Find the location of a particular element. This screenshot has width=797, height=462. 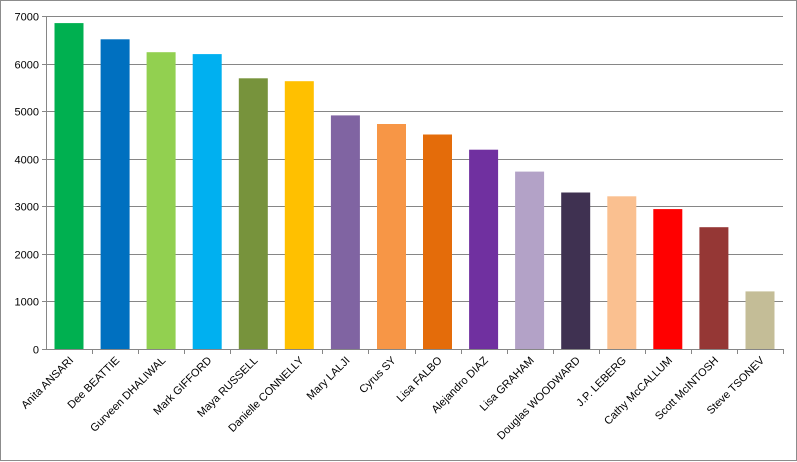

x-category-label: Douglas WOODWARD is located at coordinates (539, 399).